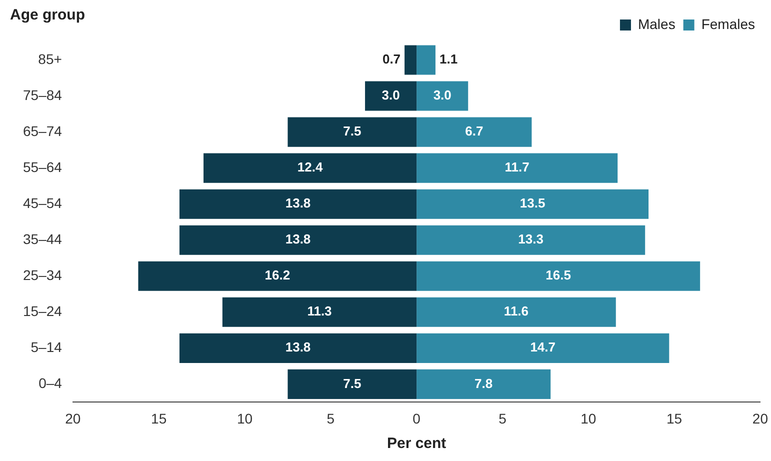  I want to click on y-tick-label: 5–14, so click(46, 347).